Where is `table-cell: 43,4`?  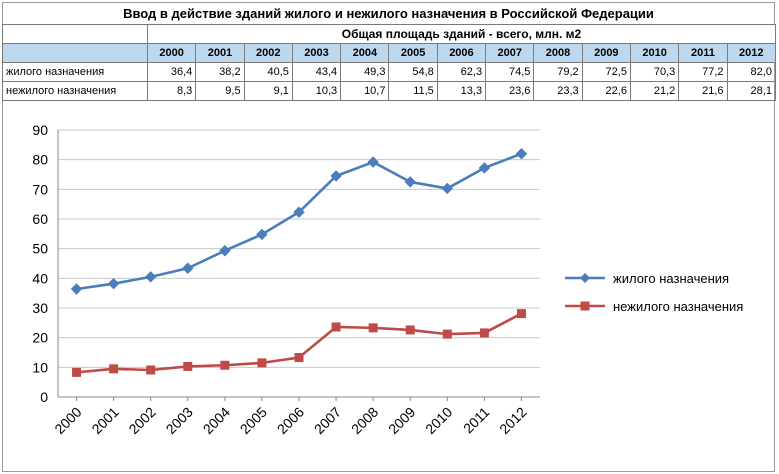 table-cell: 43,4 is located at coordinates (316, 72).